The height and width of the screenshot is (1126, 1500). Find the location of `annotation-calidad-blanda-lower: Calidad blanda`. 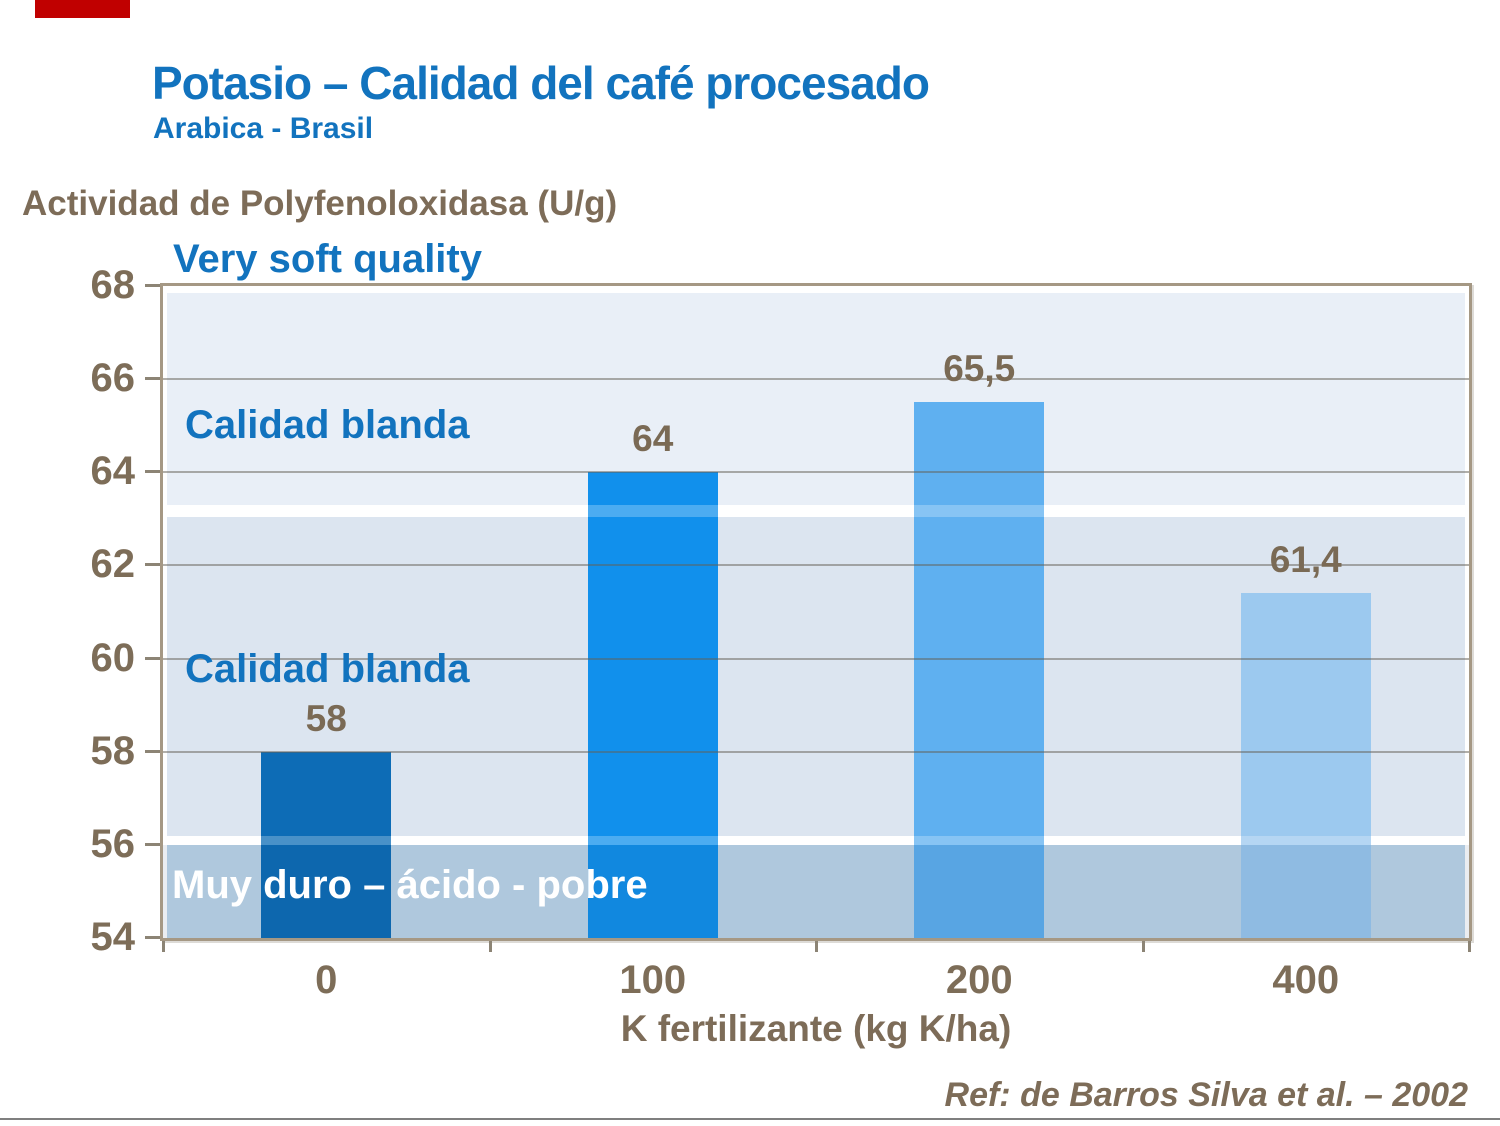

annotation-calidad-blanda-lower: Calidad blanda is located at coordinates (327, 669).